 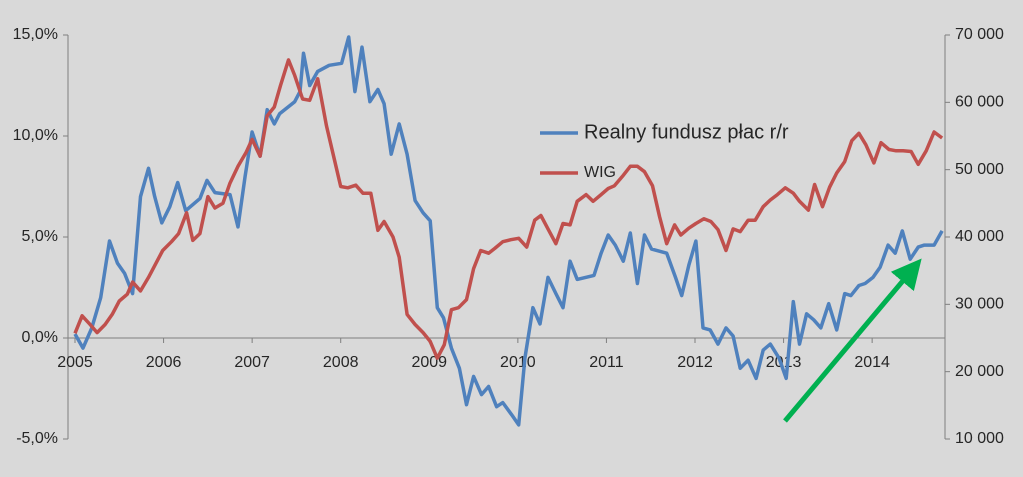 What do you see at coordinates (518, 362) in the screenshot?
I see `x-tick-label: 2010` at bounding box center [518, 362].